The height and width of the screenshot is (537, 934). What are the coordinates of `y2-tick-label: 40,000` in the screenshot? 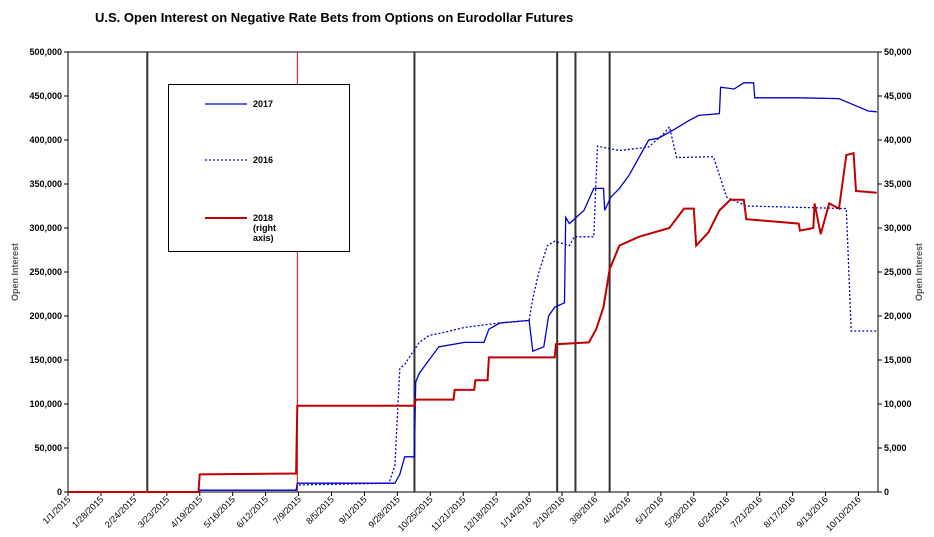 It's located at (898, 140).